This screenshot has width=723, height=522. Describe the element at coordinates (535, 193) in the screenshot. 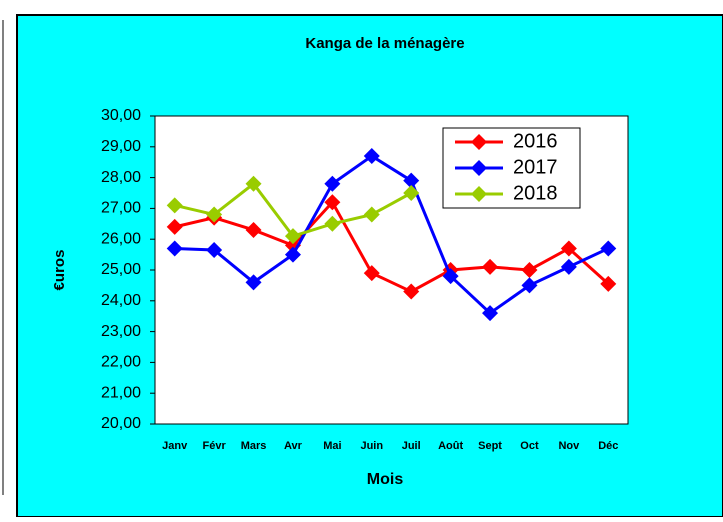

I see `legend-label: 2018` at that location.